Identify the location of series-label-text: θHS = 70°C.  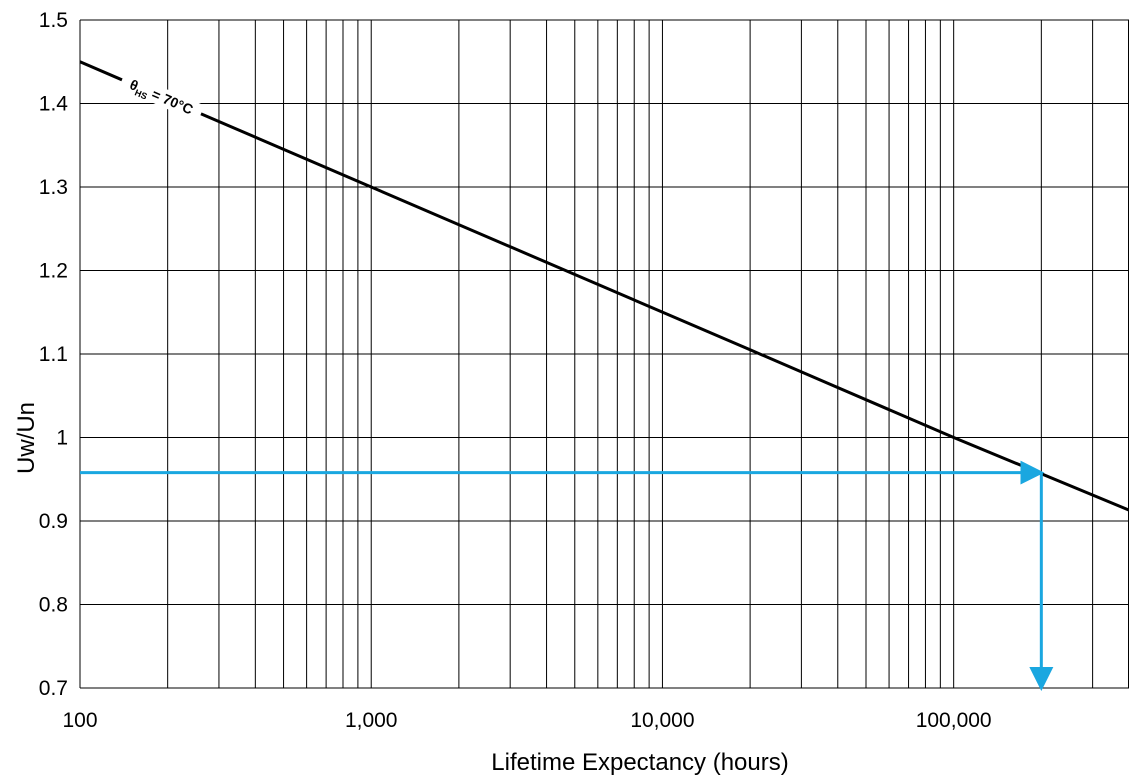
(160, 98).